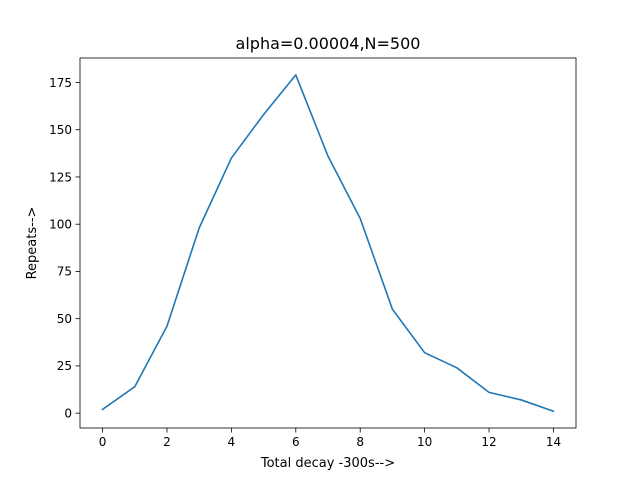 The width and height of the screenshot is (640, 480). What do you see at coordinates (296, 442) in the screenshot?
I see `x-tick-label: 6` at bounding box center [296, 442].